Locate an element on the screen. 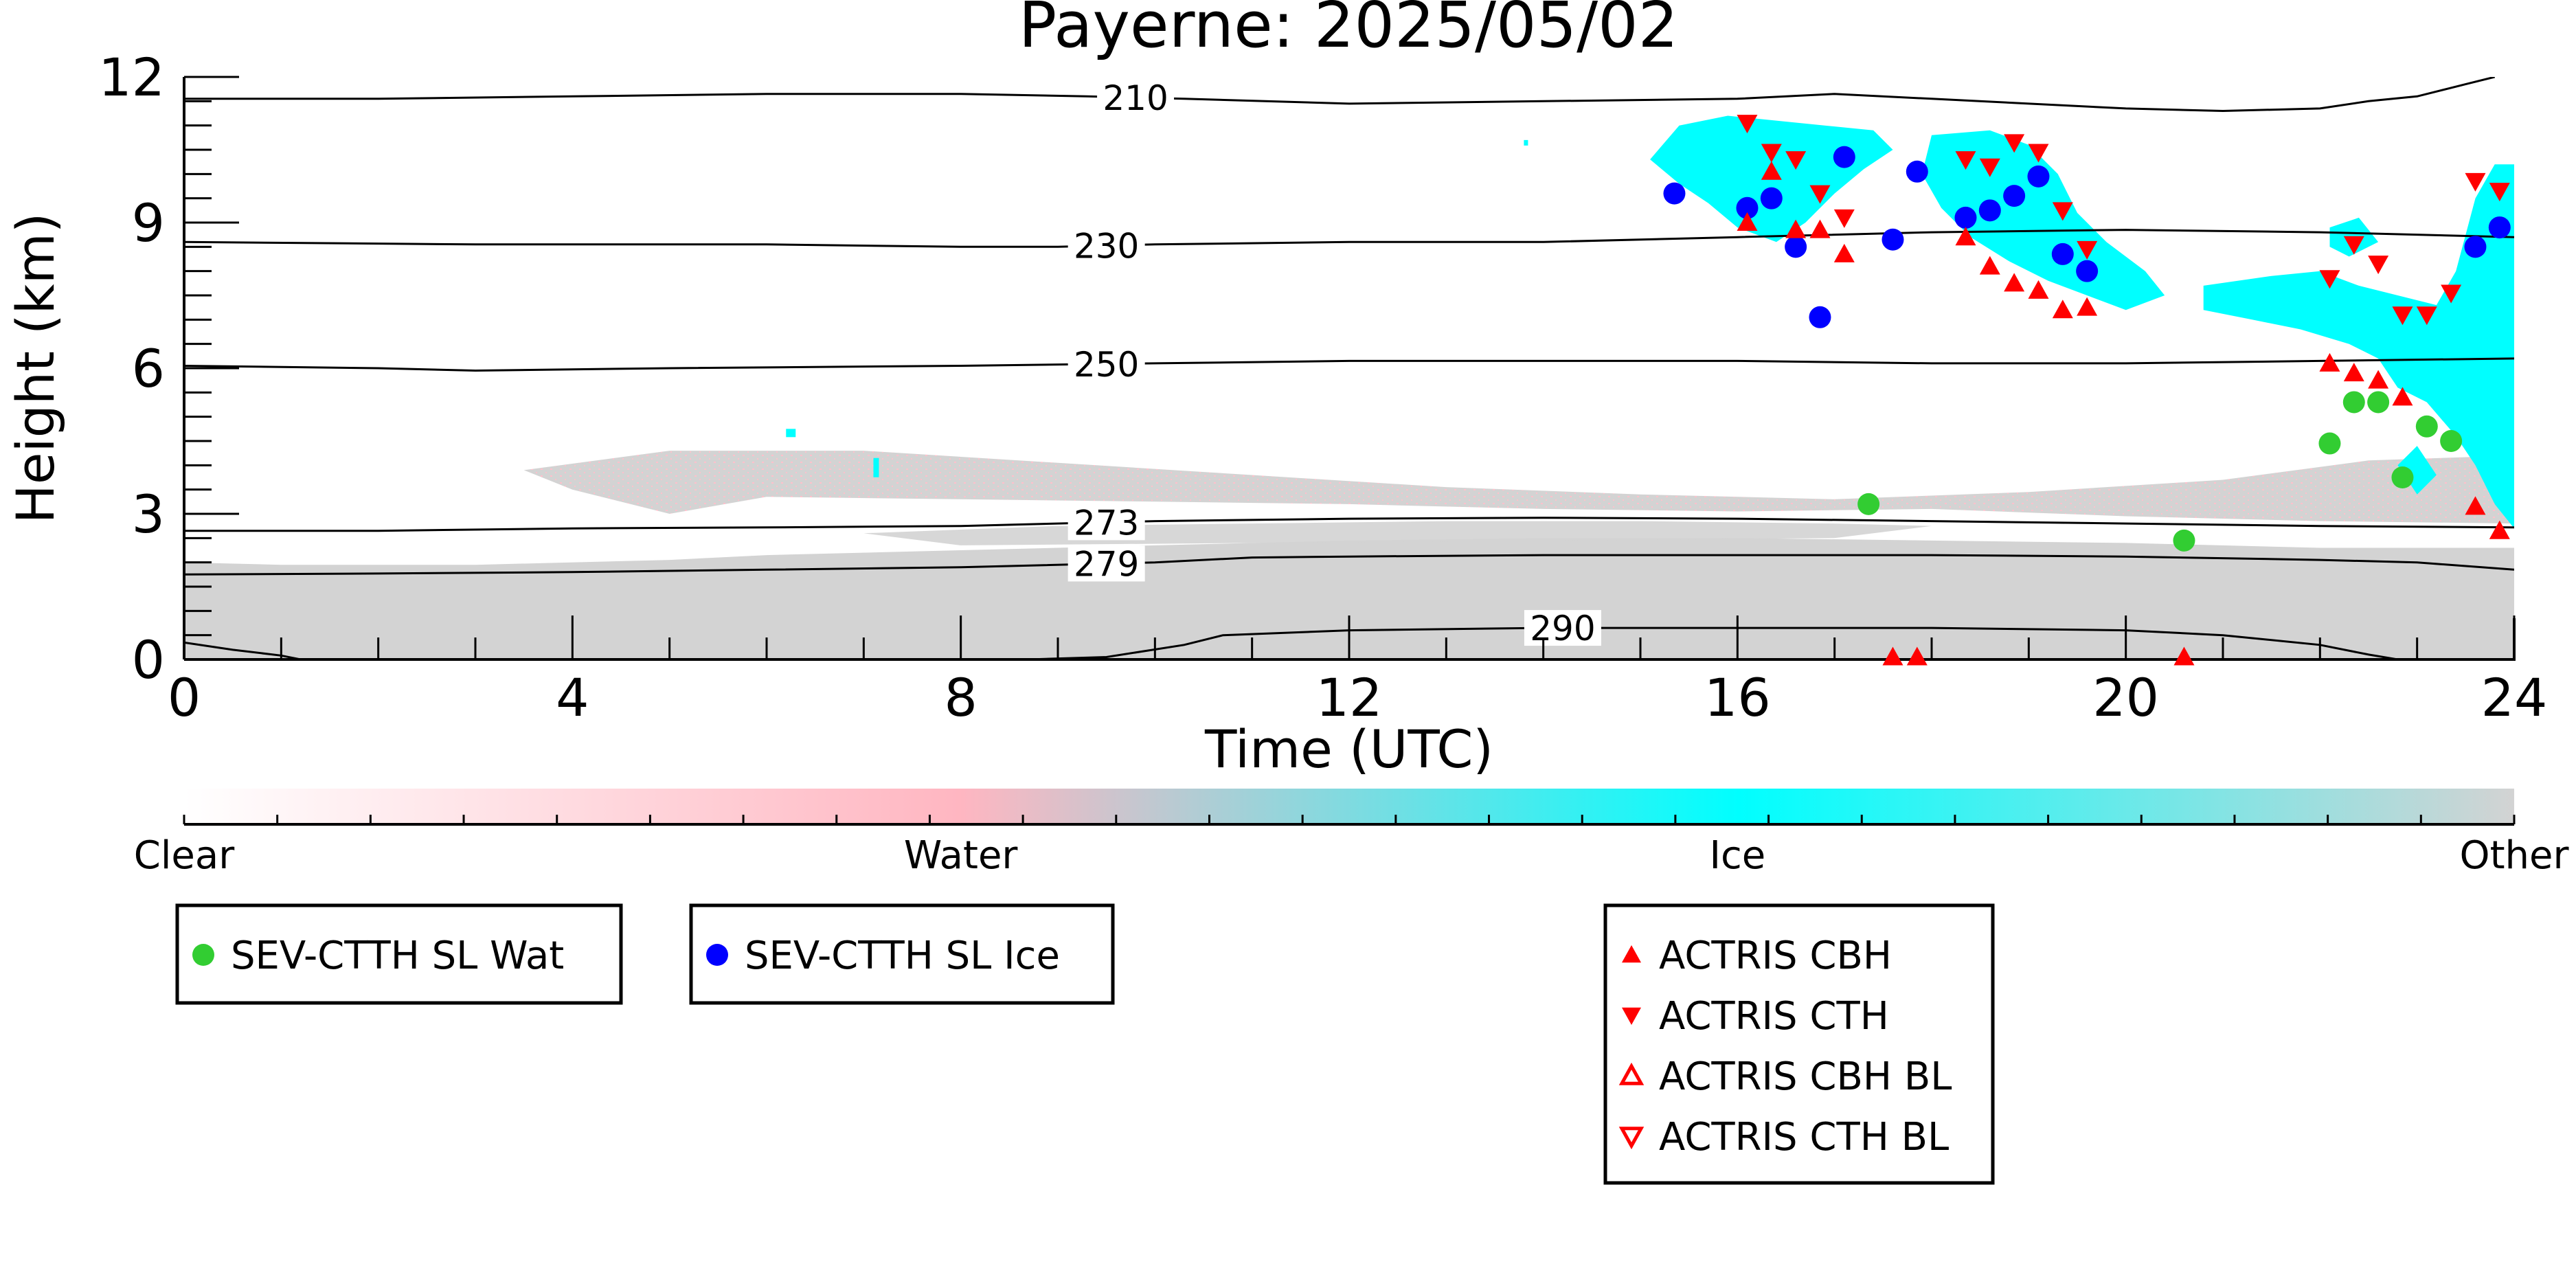  colorbar: Clear Water Ice Other is located at coordinates (1351, 833).